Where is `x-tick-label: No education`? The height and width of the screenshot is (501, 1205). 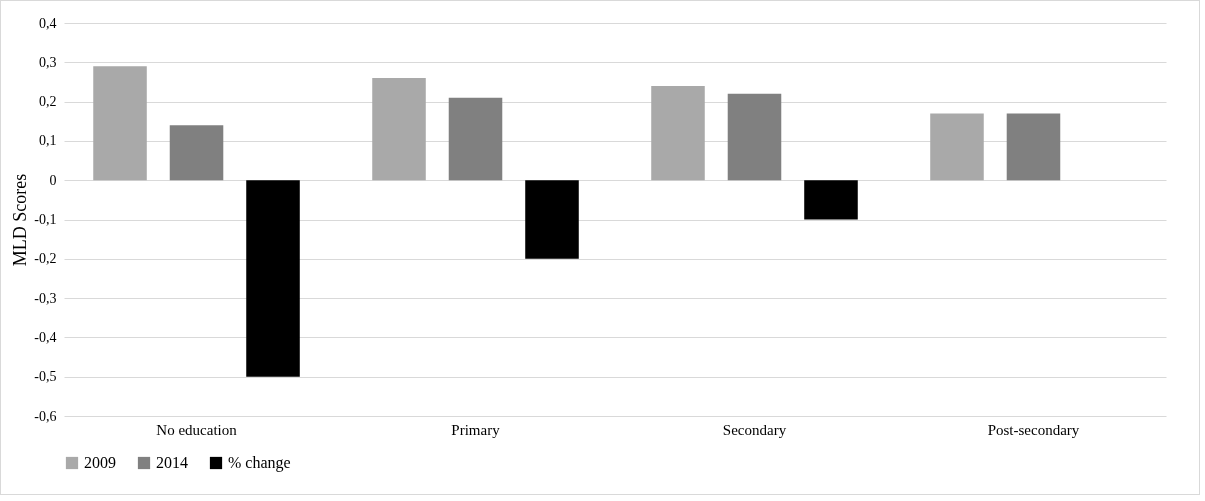 x-tick-label: No education is located at coordinates (197, 429).